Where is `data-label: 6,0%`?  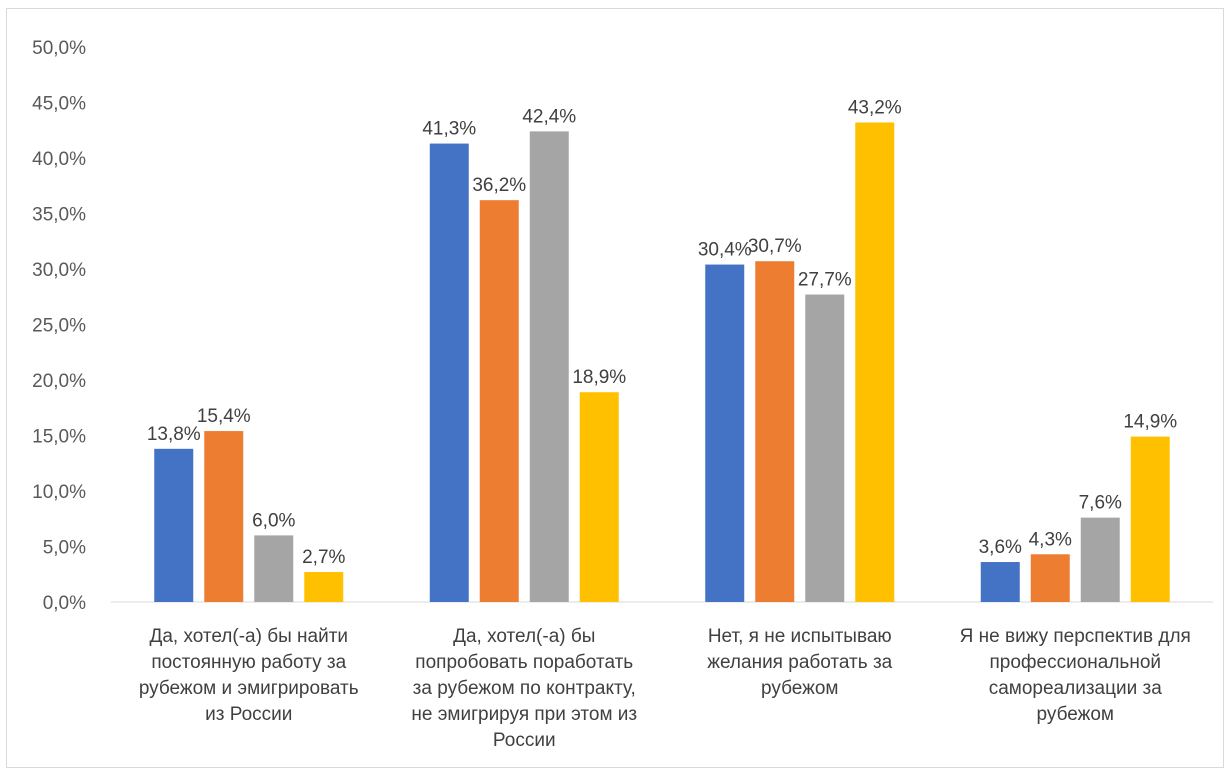 data-label: 6,0% is located at coordinates (273, 520).